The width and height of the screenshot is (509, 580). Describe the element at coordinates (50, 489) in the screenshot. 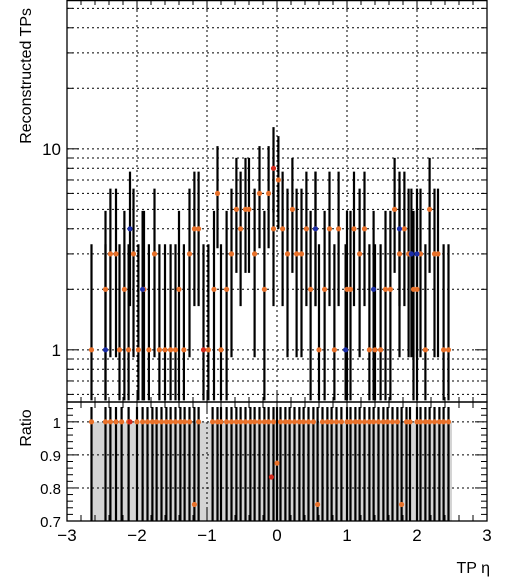

I see `ratio-y-tick-label: 0.8` at that location.